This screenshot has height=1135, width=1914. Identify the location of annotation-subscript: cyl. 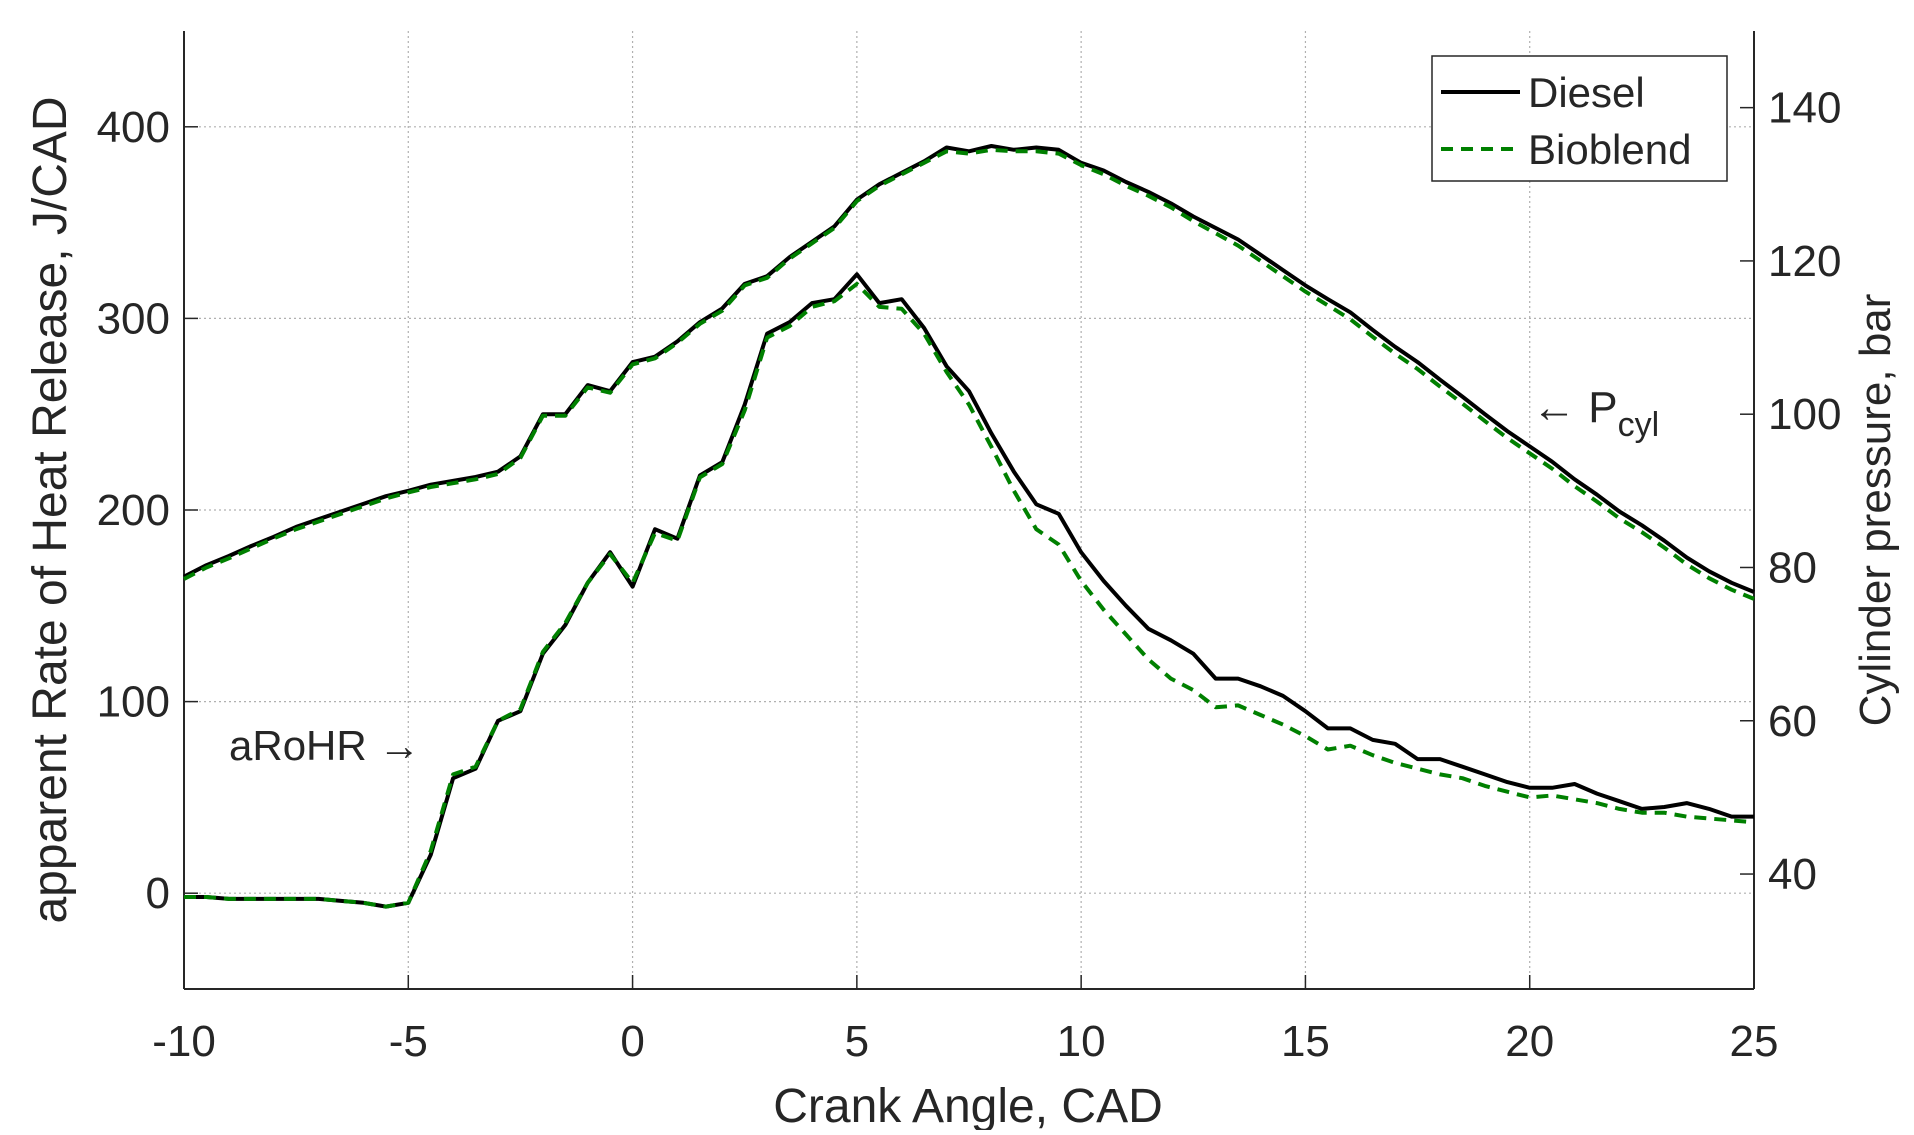
(1639, 425).